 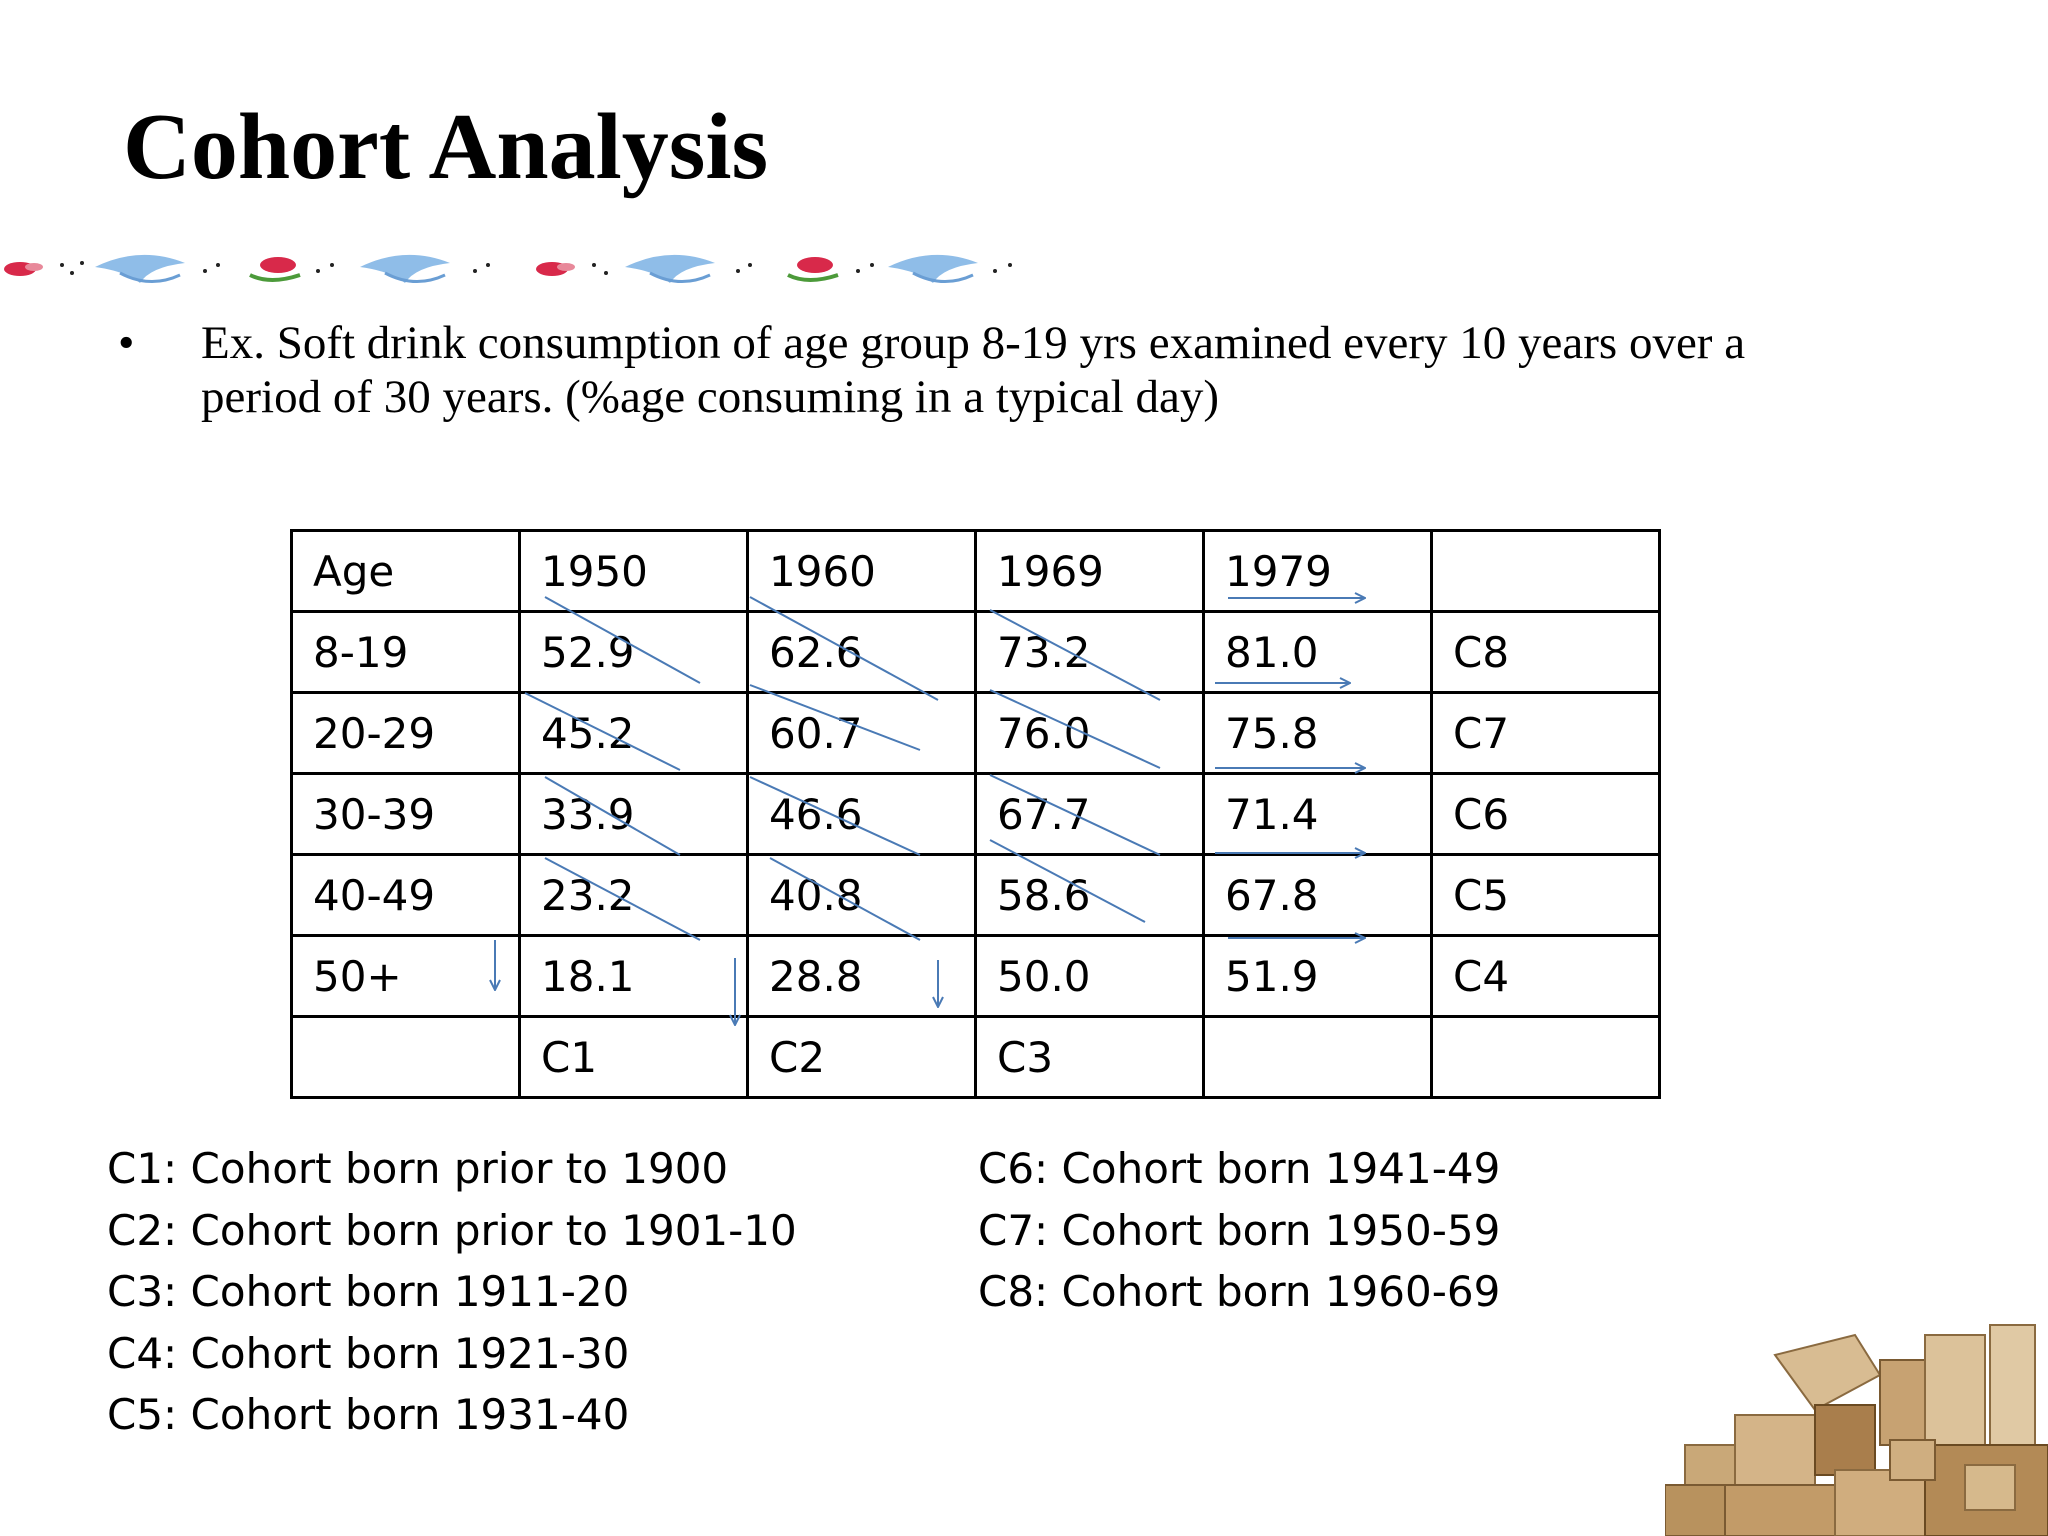 What do you see at coordinates (1089, 895) in the screenshot?
I see `table-cell: 58.6` at bounding box center [1089, 895].